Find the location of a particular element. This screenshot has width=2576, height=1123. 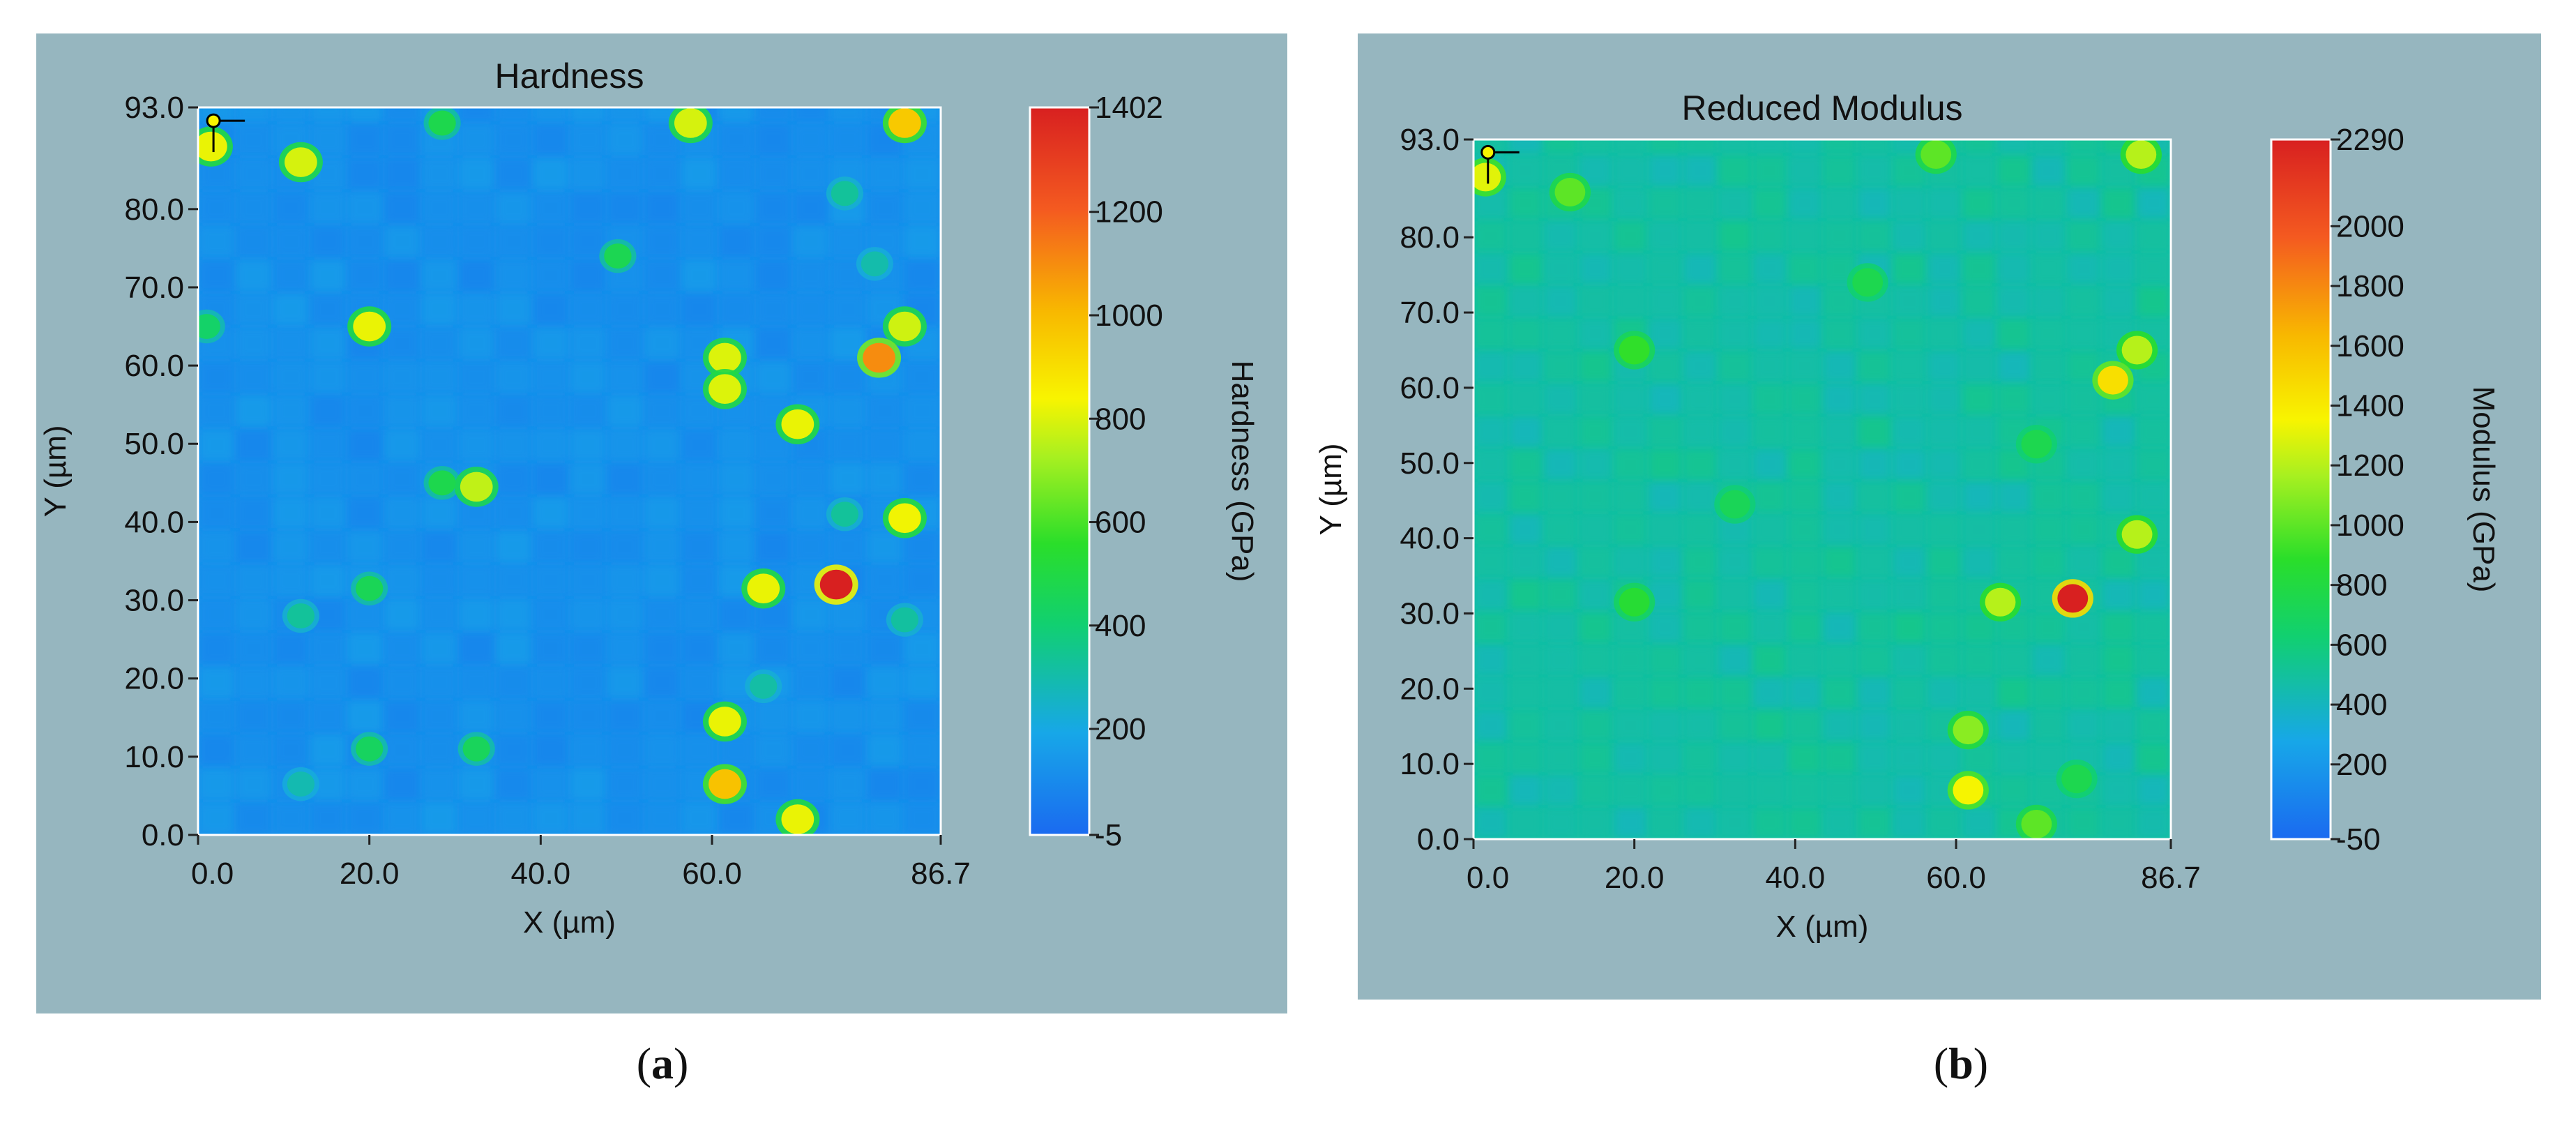

y-tick-label: 50.0 is located at coordinates (1430, 464).